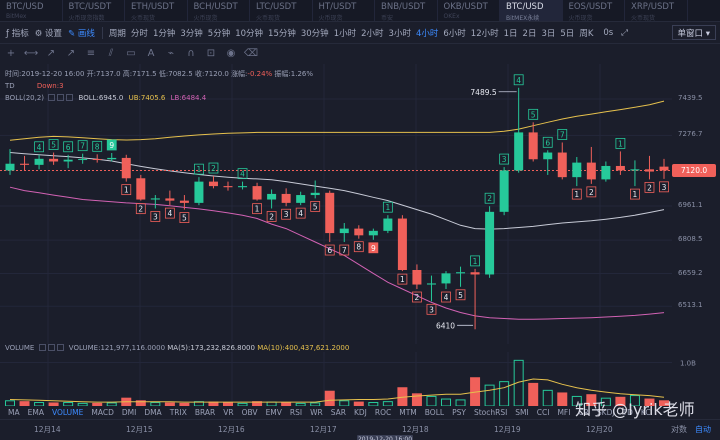  What do you see at coordinates (645, 412) in the screenshot?
I see `indicator-tab: KC` at bounding box center [645, 412].